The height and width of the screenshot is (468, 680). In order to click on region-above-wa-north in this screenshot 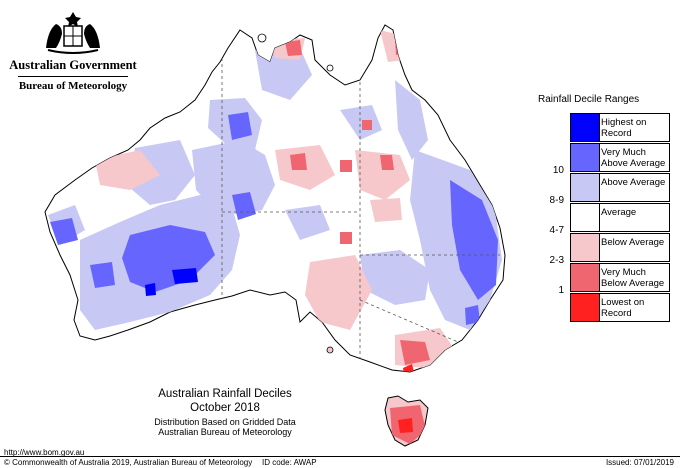, I will do `click(162, 172)`.